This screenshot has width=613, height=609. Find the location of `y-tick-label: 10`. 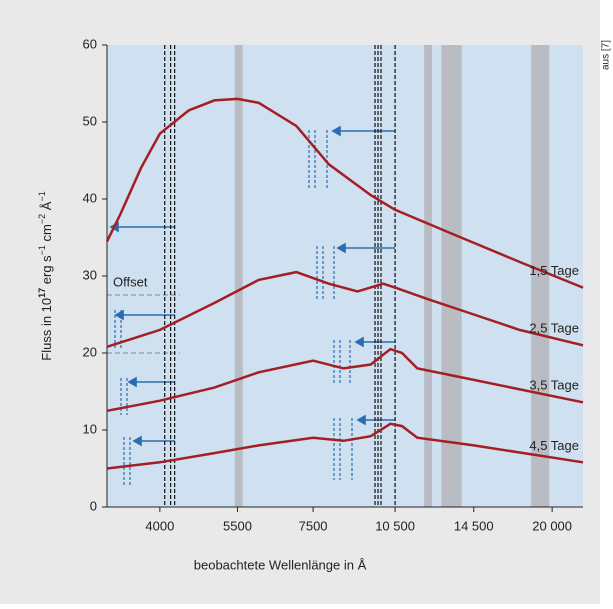

y-tick-label: 10 is located at coordinates (90, 428).